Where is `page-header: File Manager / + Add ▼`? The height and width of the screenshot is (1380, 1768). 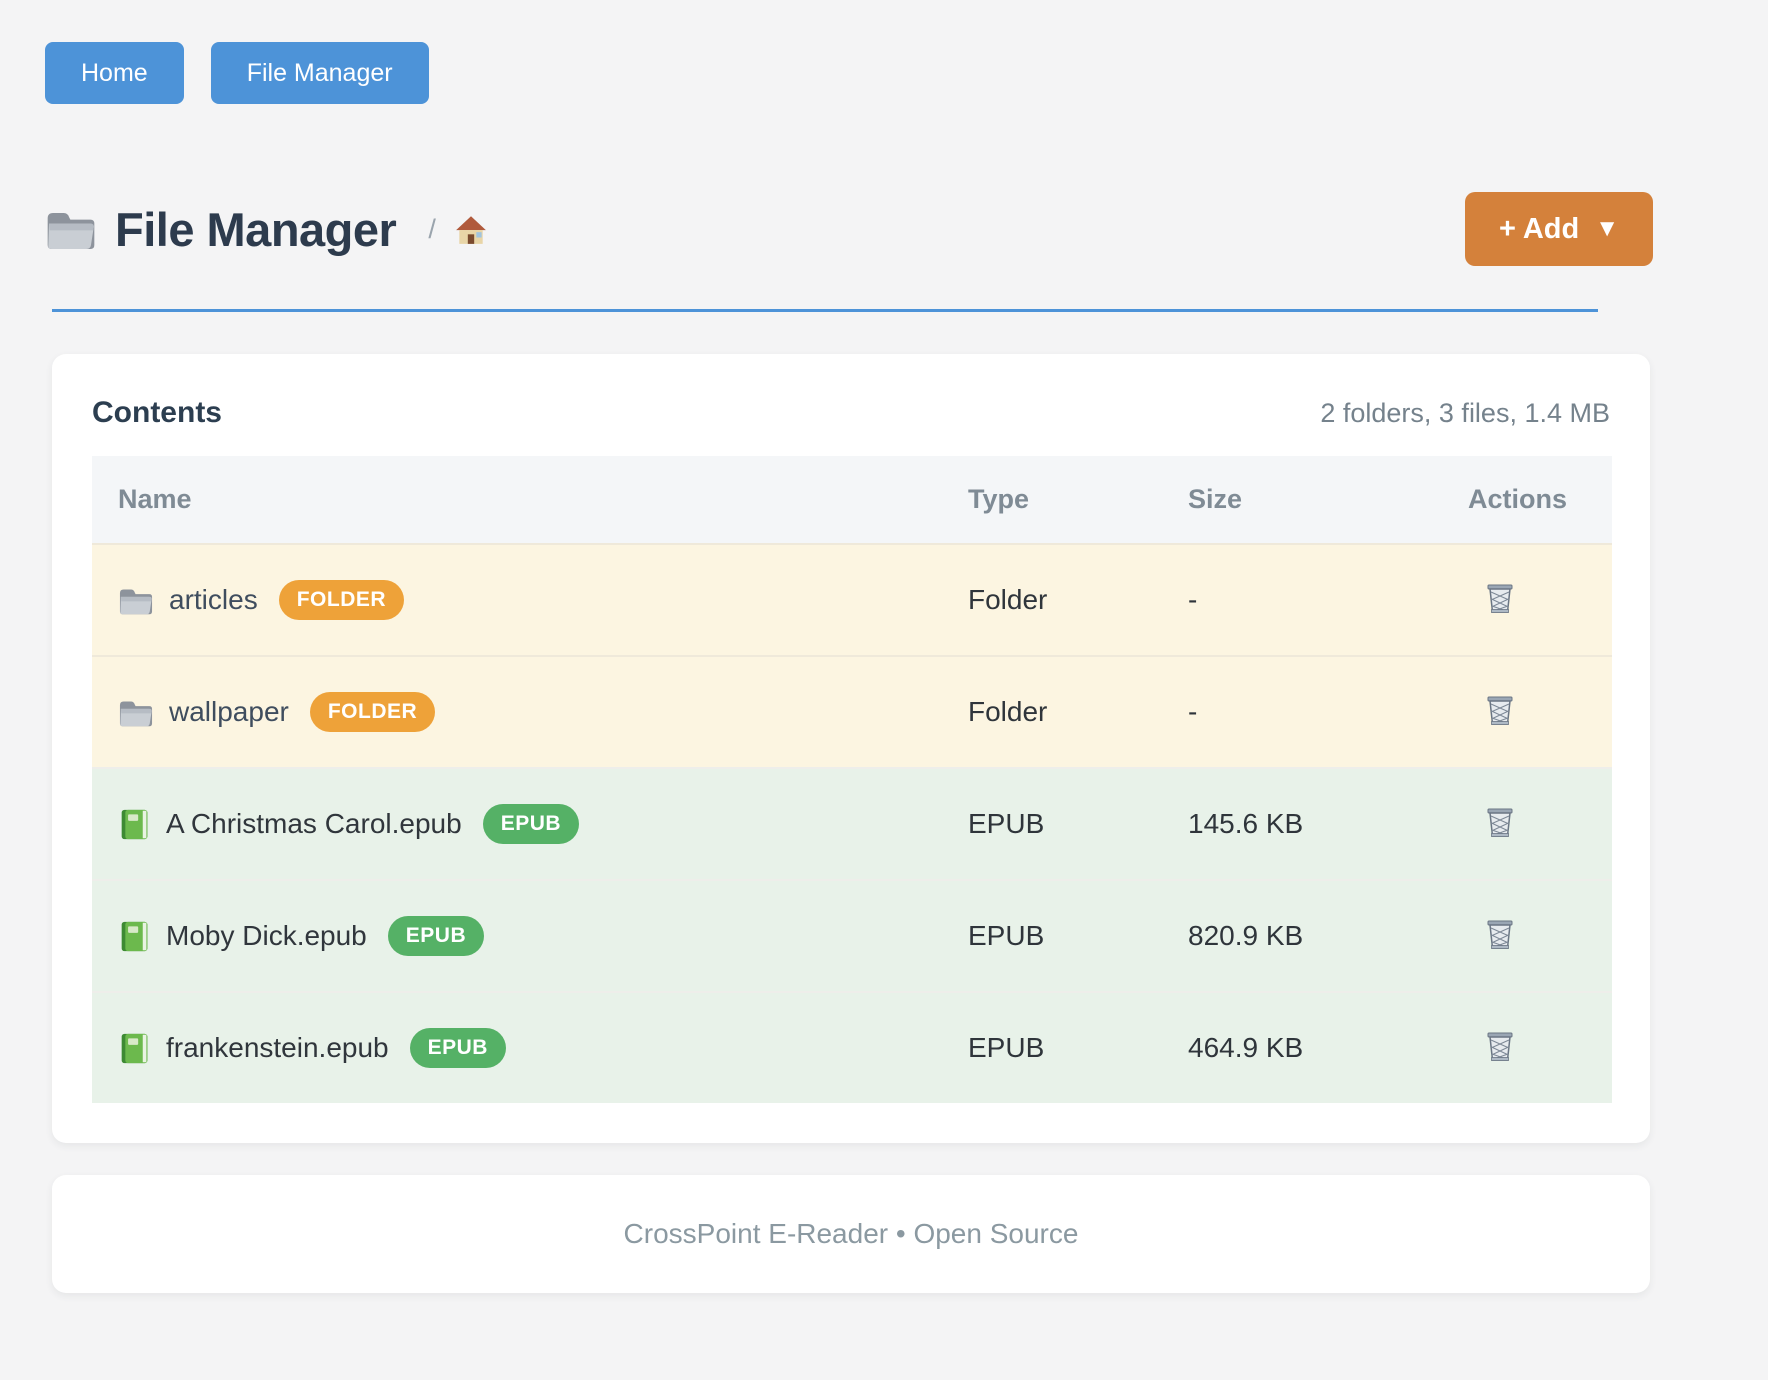
page-header: File Manager / + Add ▼ is located at coordinates (849, 229).